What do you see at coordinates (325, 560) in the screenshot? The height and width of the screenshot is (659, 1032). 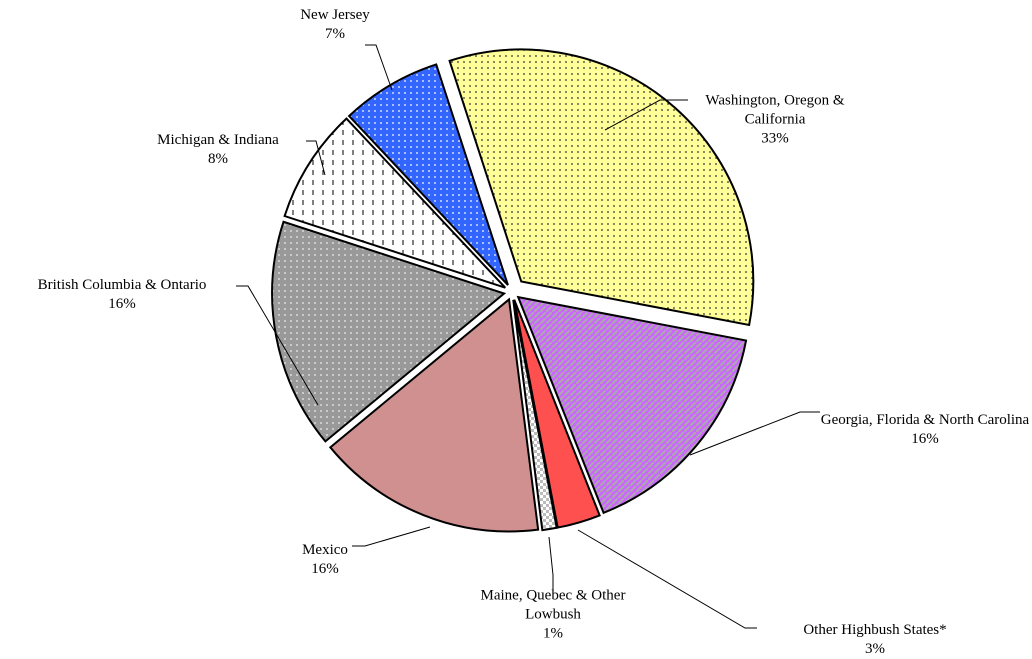 I see `slice-label: Mexico 16%` at bounding box center [325, 560].